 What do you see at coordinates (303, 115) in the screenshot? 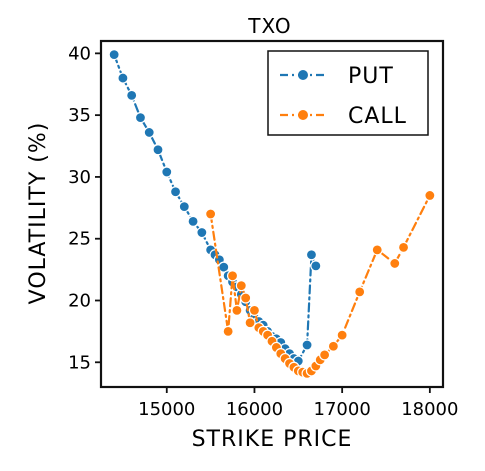
I see `legend-call-marker` at bounding box center [303, 115].